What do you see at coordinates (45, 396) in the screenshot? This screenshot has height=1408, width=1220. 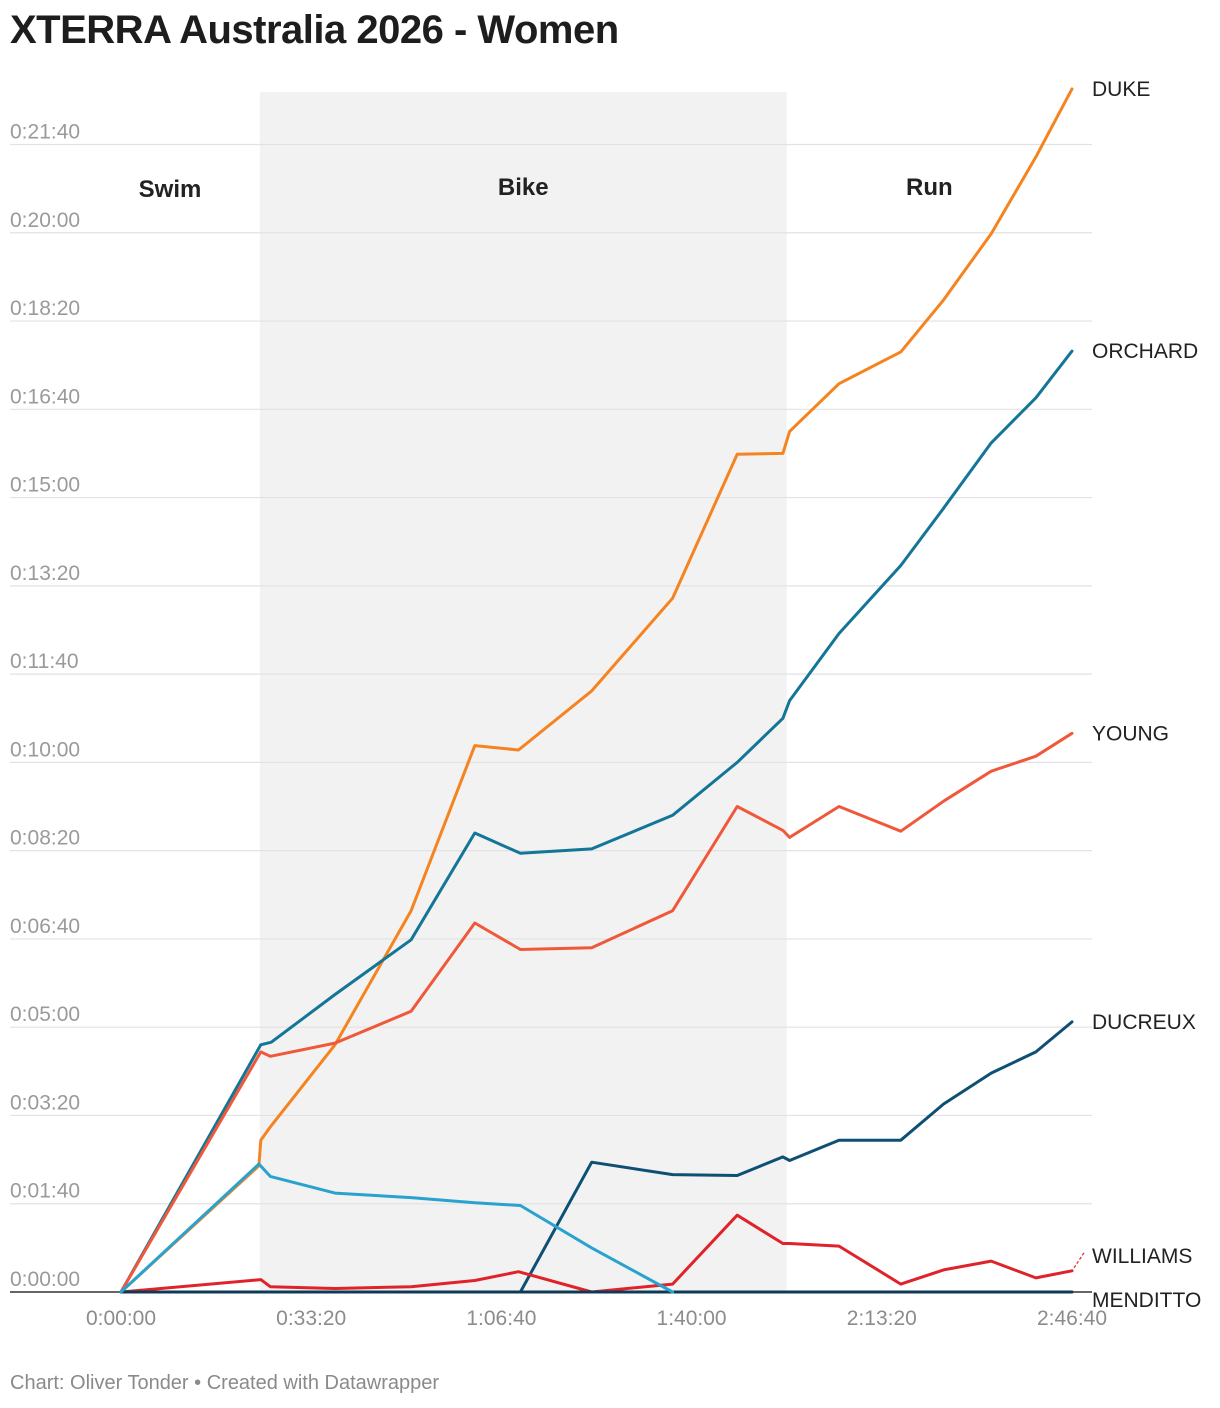 I see `y-tick-label: 0:16:40` at bounding box center [45, 396].